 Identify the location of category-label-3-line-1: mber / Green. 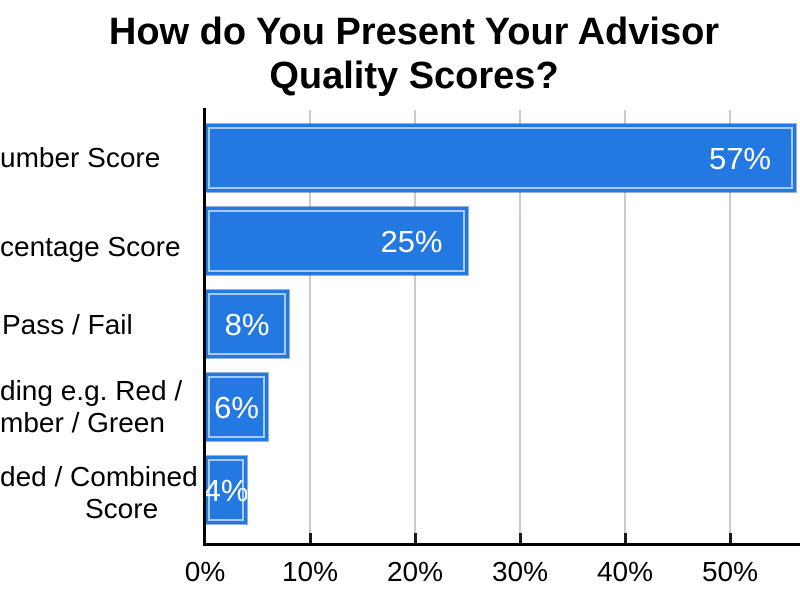
(82, 422).